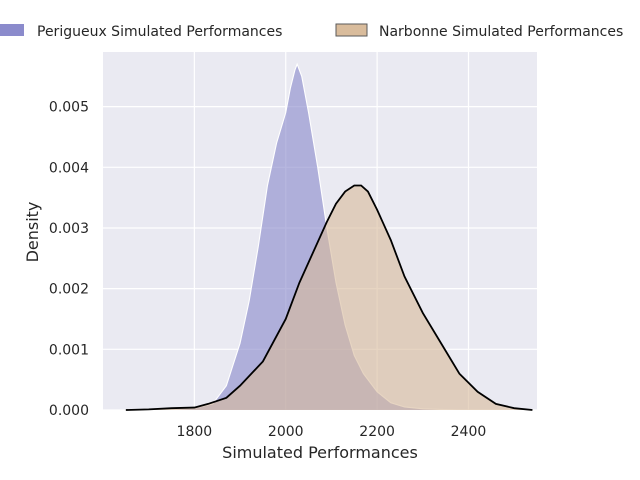  What do you see at coordinates (351, 30) in the screenshot?
I see `legend-swatch-narbonne` at bounding box center [351, 30].